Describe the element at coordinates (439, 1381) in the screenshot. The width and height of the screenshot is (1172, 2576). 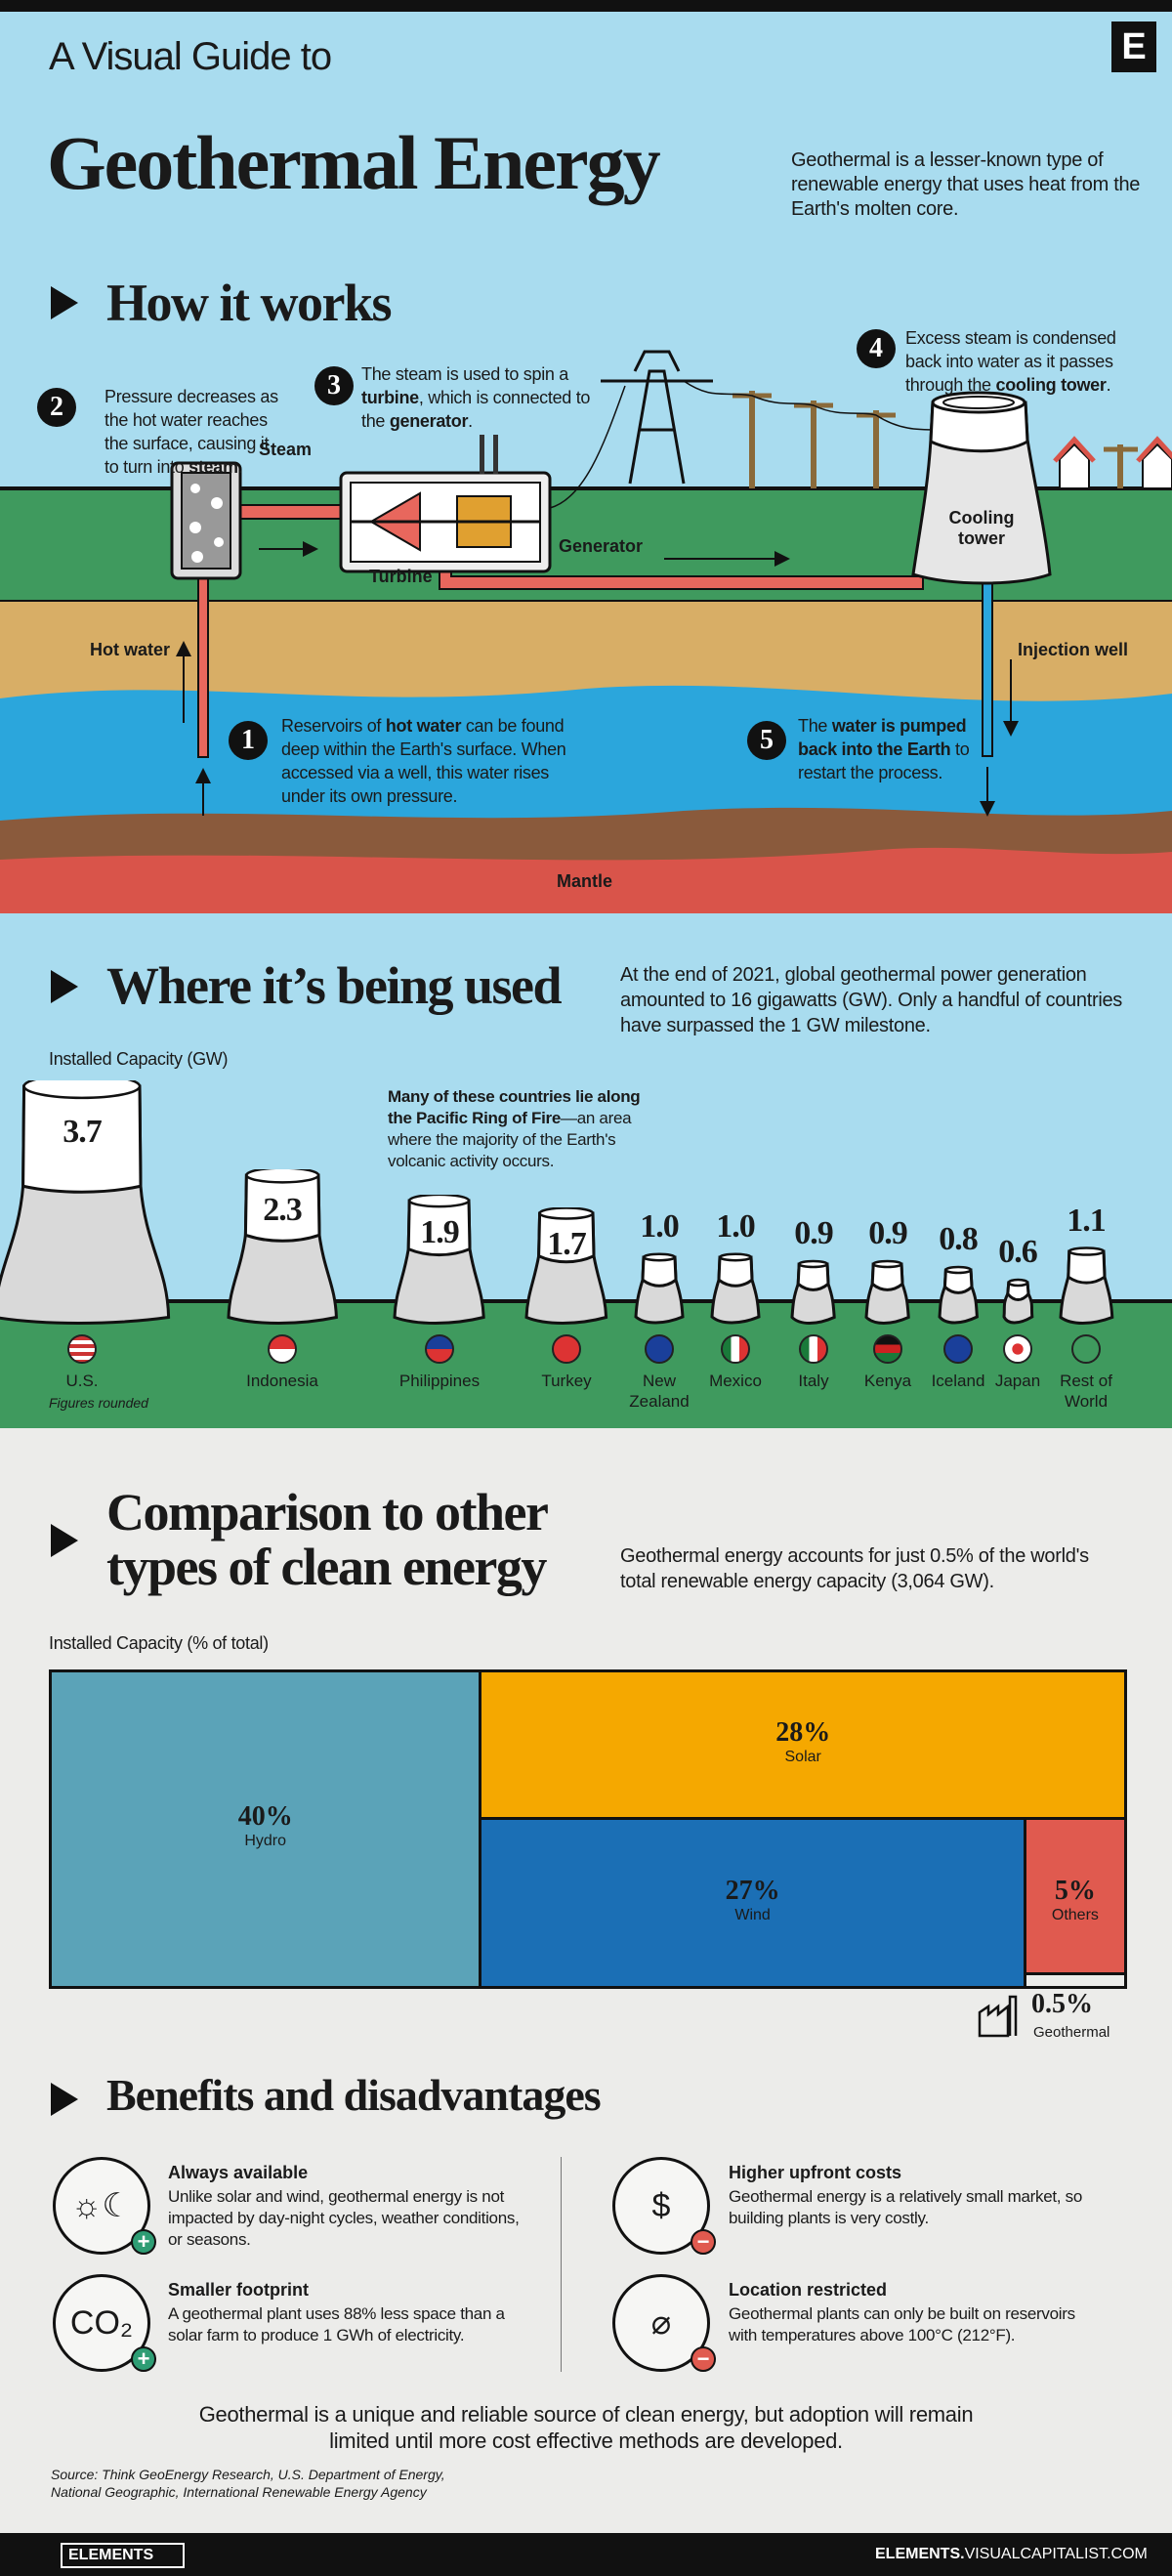
I see `country-label: Philippines` at that location.